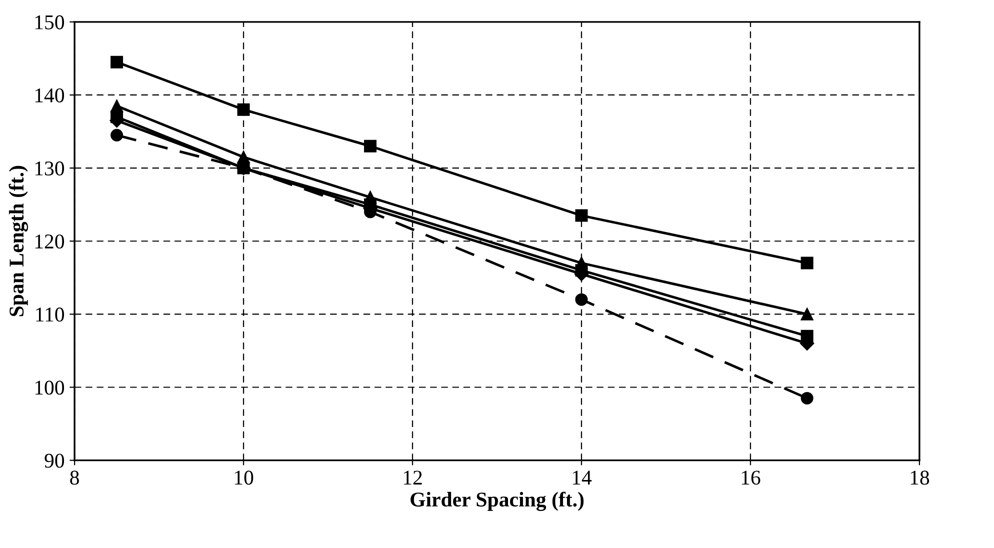 The height and width of the screenshot is (548, 994). What do you see at coordinates (497, 501) in the screenshot?
I see `x-axis-title: Girder Spacing (ft.)` at bounding box center [497, 501].